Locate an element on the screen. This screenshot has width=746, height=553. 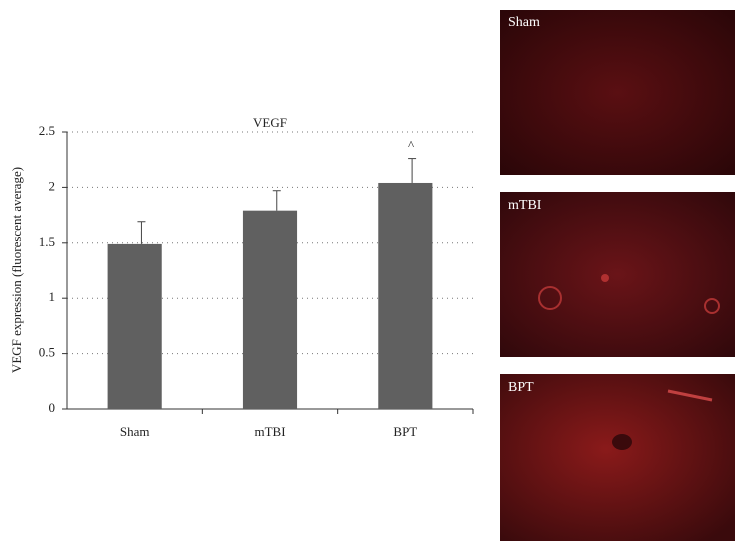
chart-title: VEGF is located at coordinates (270, 122).